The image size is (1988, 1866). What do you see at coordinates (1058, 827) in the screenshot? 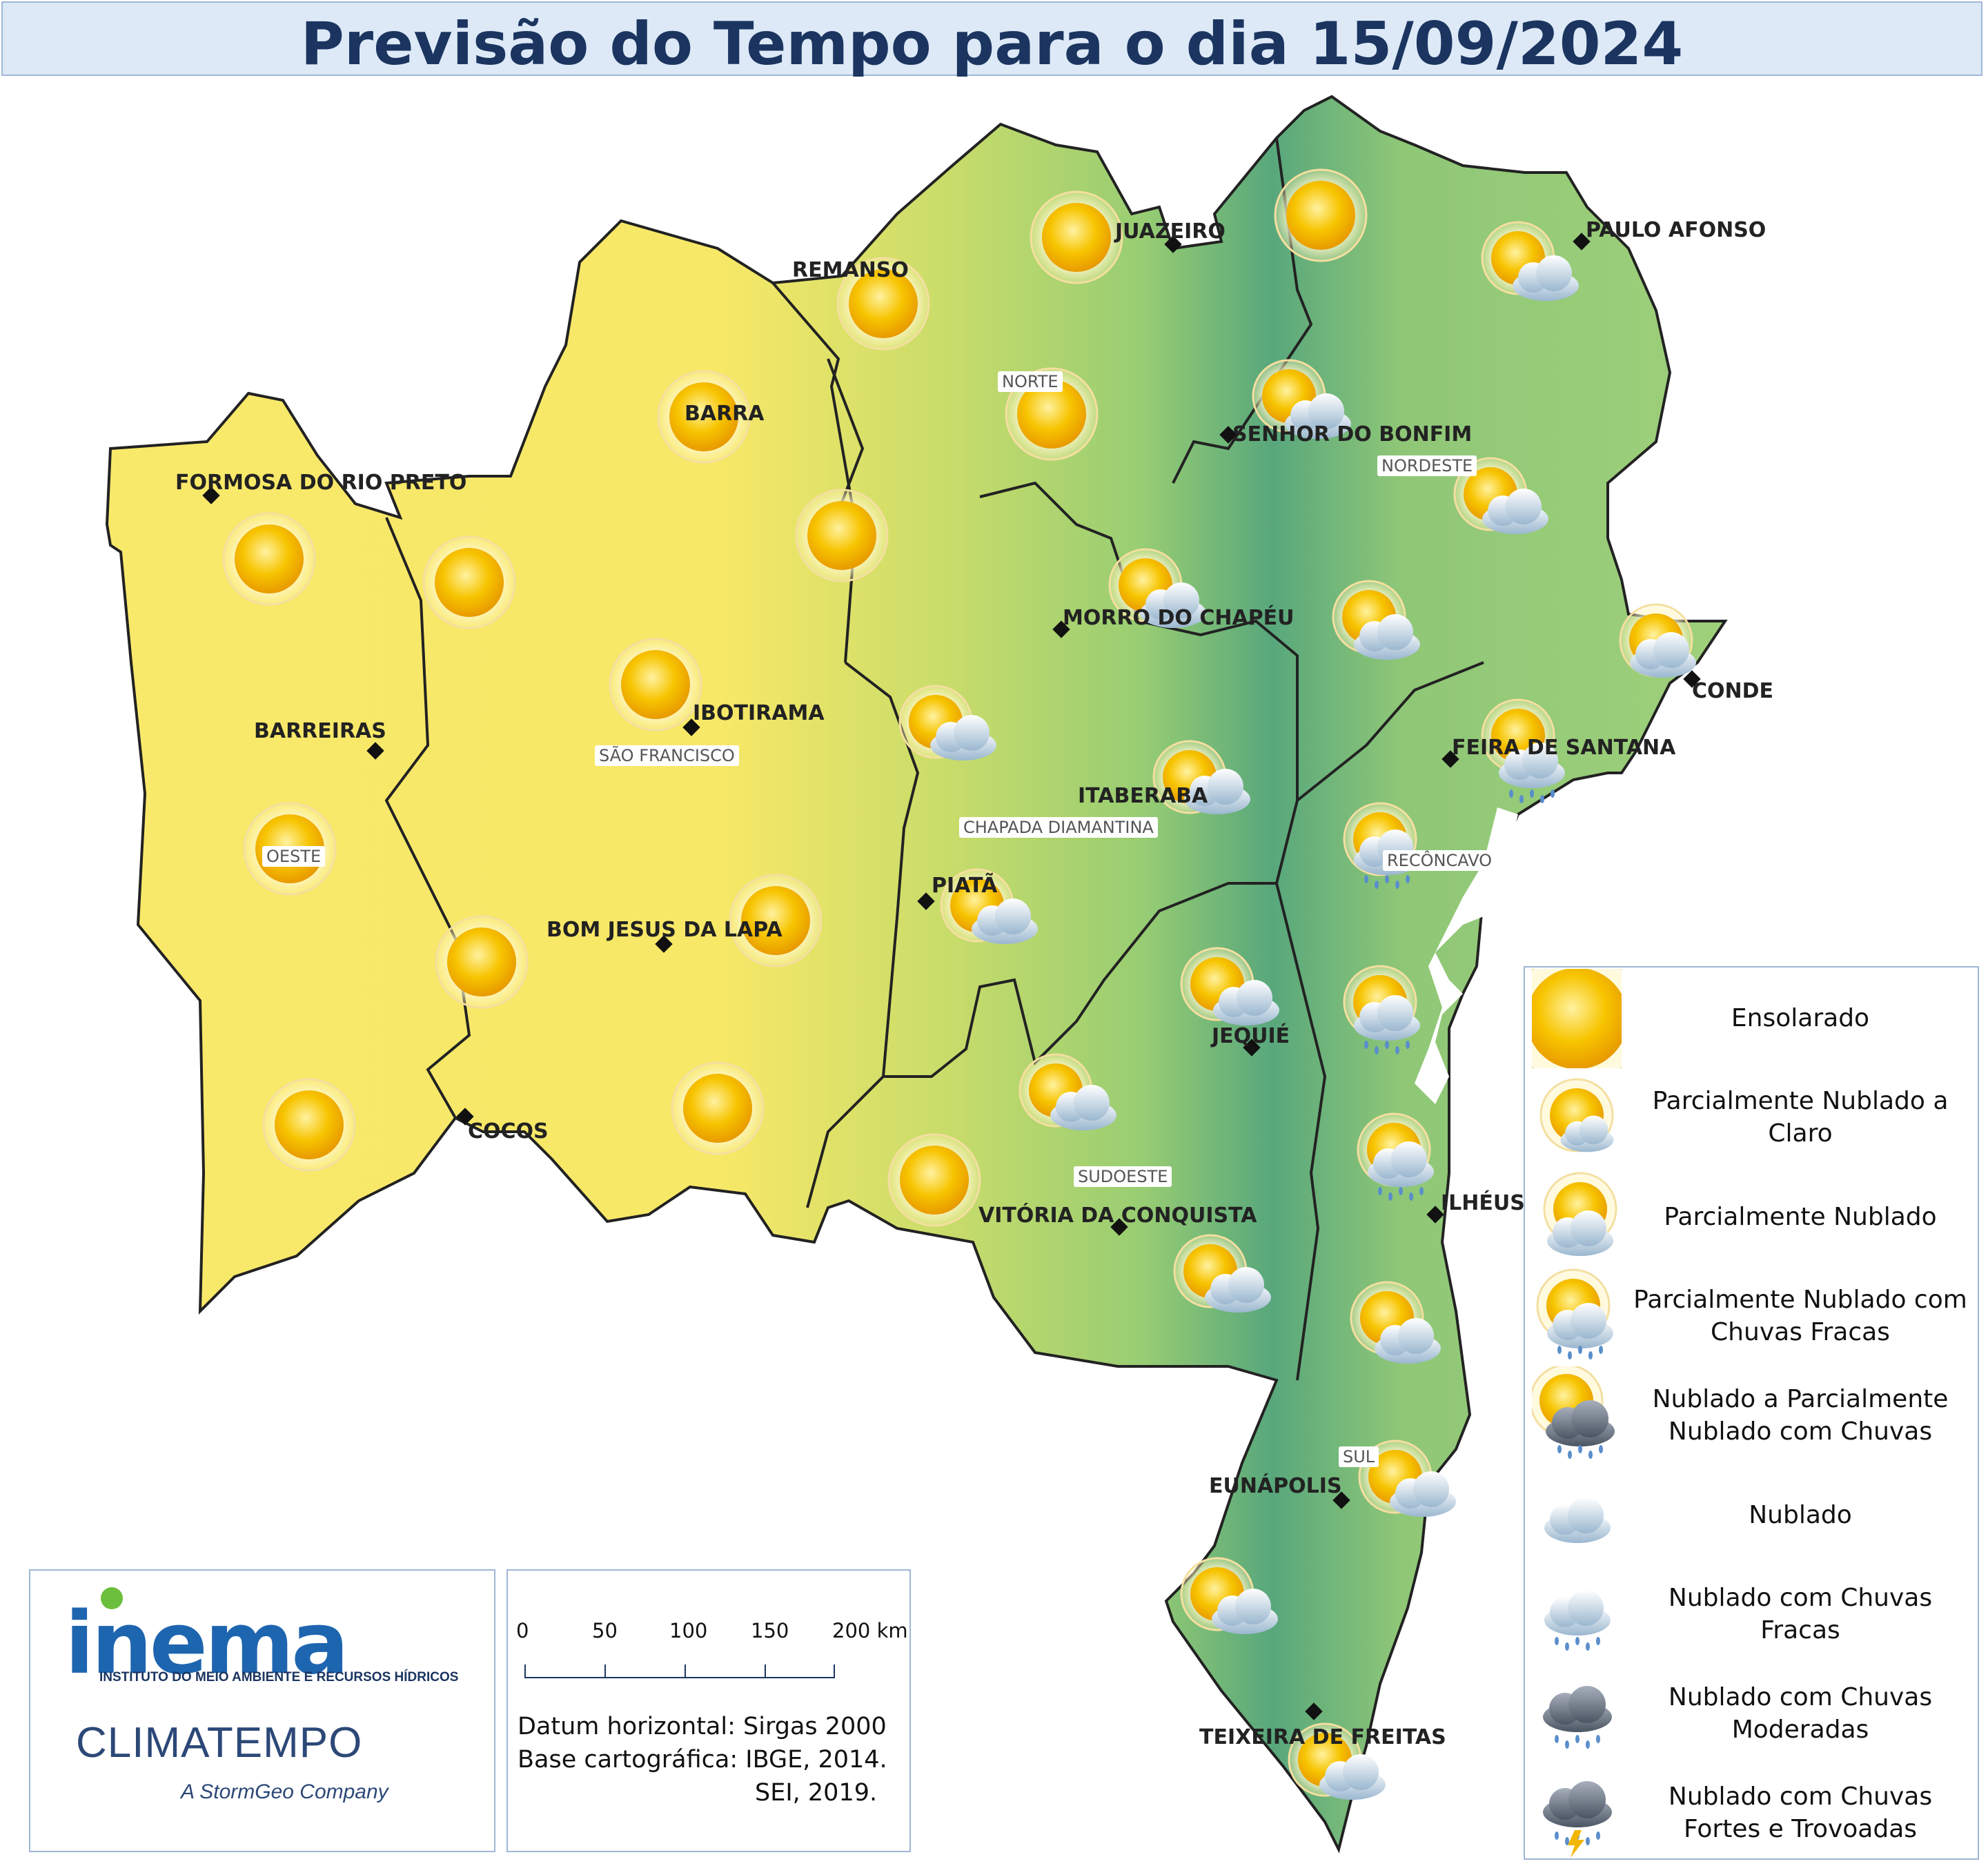
I see `region-label-chapada-diamantina: CHAPADA DIAMANTINA` at bounding box center [1058, 827].